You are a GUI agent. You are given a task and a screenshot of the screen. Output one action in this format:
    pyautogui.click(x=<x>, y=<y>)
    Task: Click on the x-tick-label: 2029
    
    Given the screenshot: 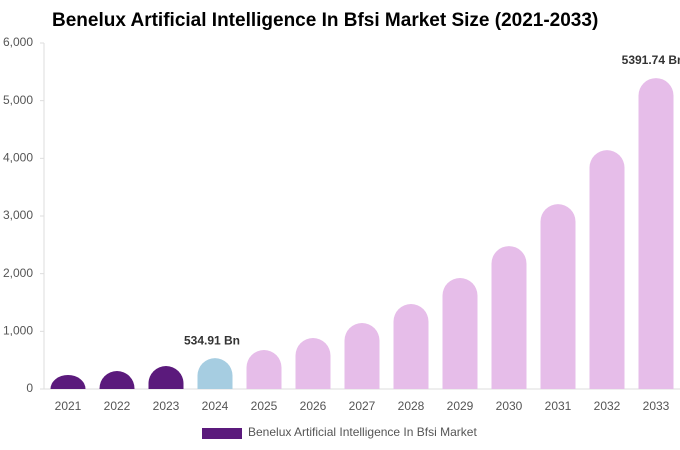 What is the action you would take?
    pyautogui.click(x=460, y=406)
    